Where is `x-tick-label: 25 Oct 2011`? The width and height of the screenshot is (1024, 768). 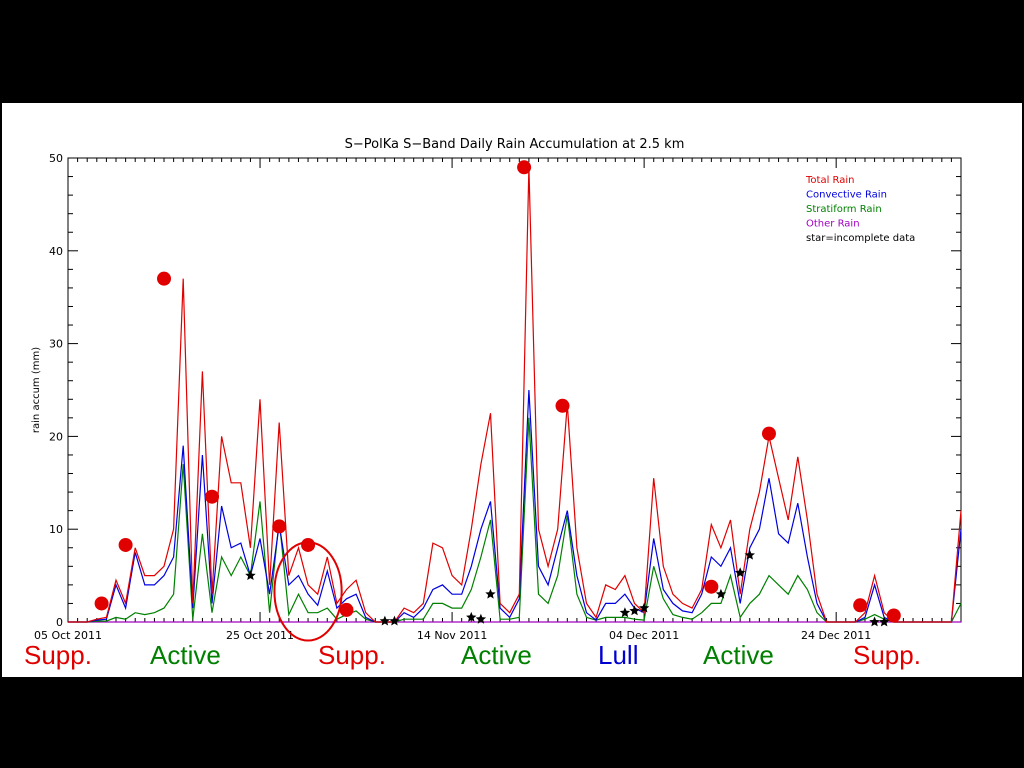 x-tick-label: 25 Oct 2011 is located at coordinates (260, 635).